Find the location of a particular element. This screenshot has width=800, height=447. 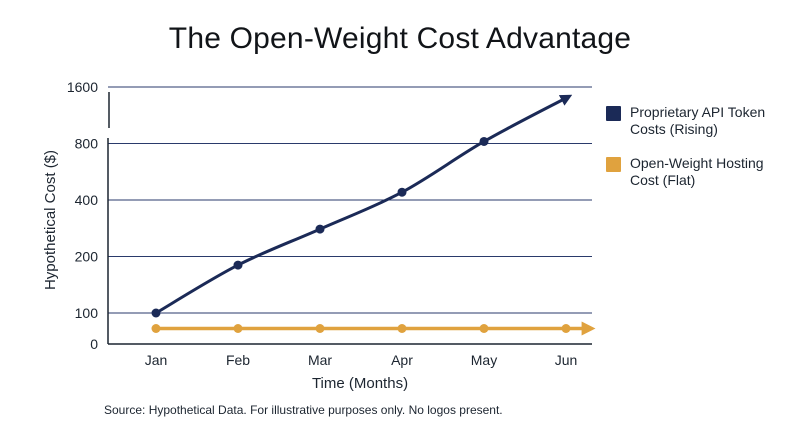

y-axis-title: Hypothetical Cost ($) is located at coordinates (50, 220).